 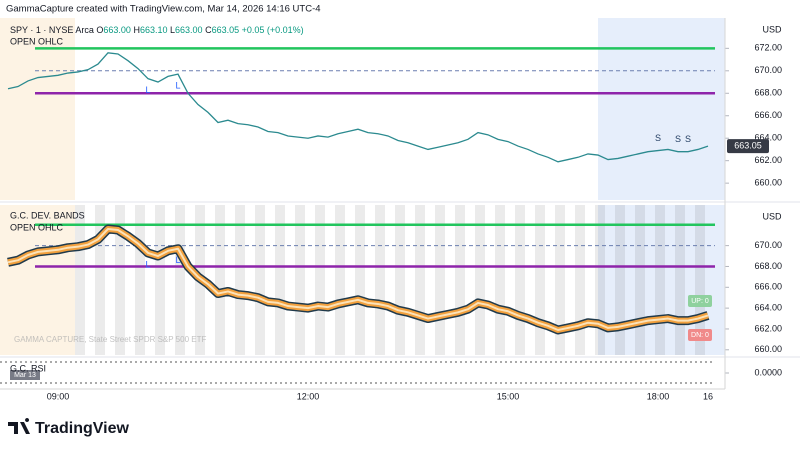 I want to click on date-label: Mar 13, so click(x=25, y=375).